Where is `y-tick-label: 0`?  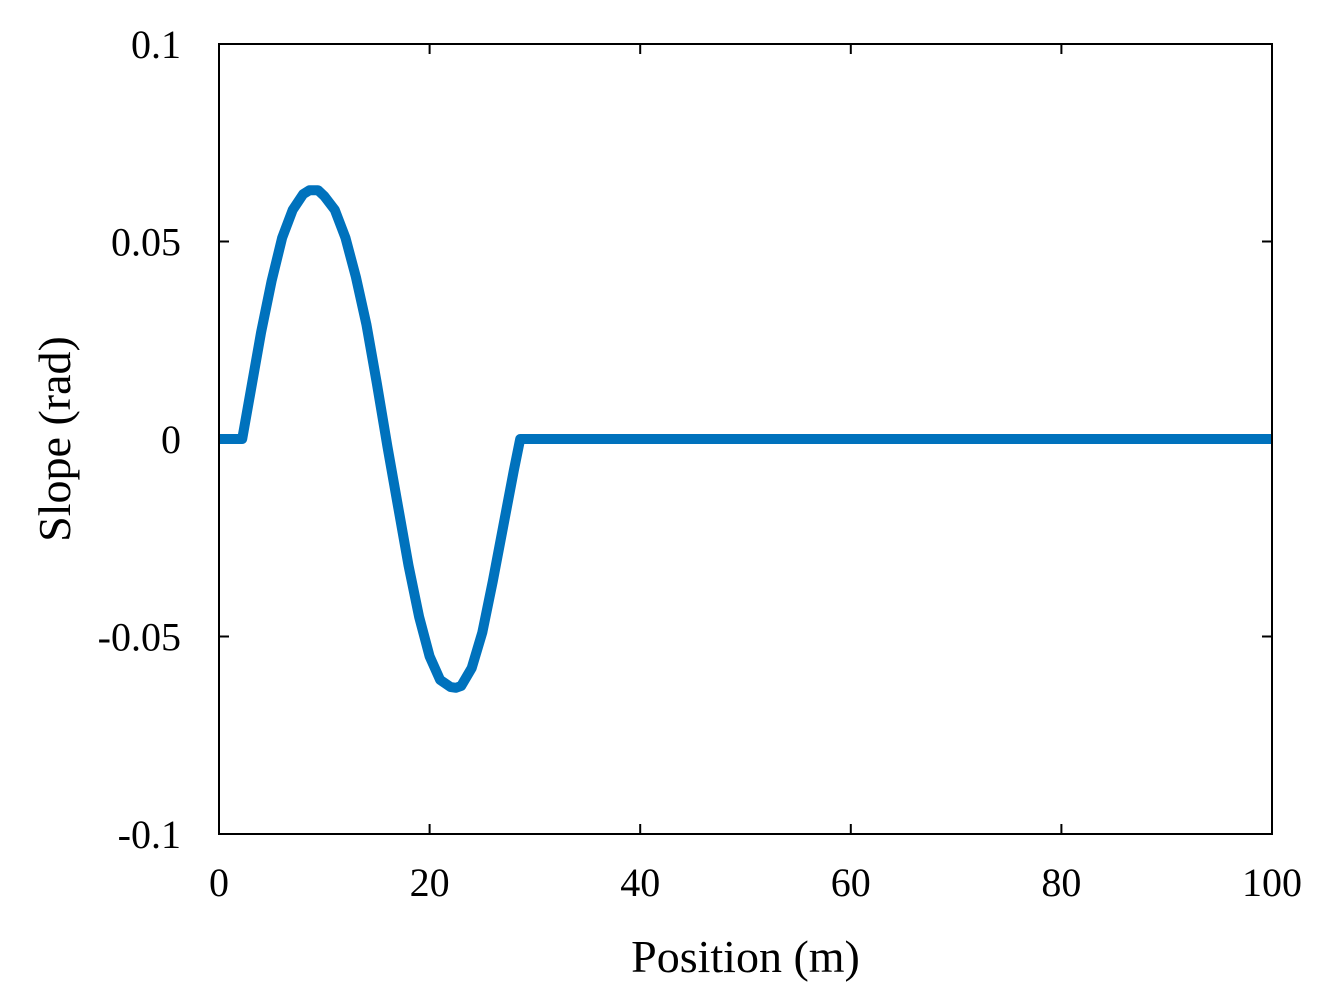 y-tick-label: 0 is located at coordinates (171, 439).